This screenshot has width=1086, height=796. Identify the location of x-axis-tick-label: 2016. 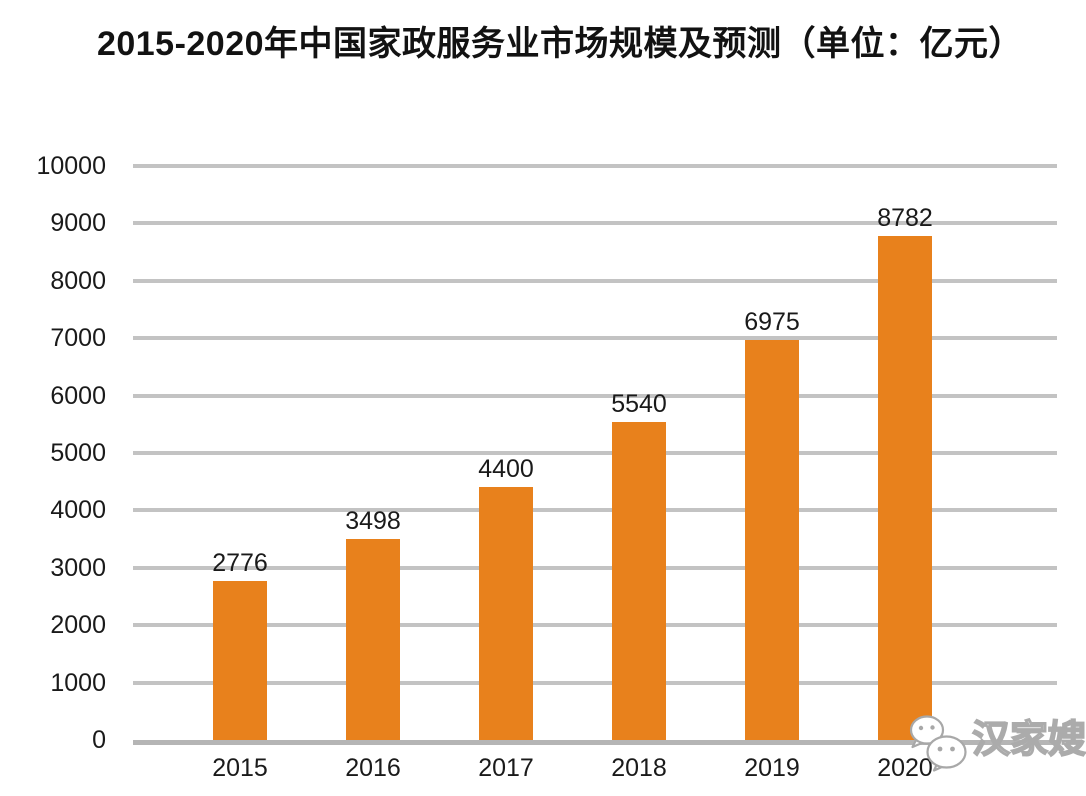
(373, 768).